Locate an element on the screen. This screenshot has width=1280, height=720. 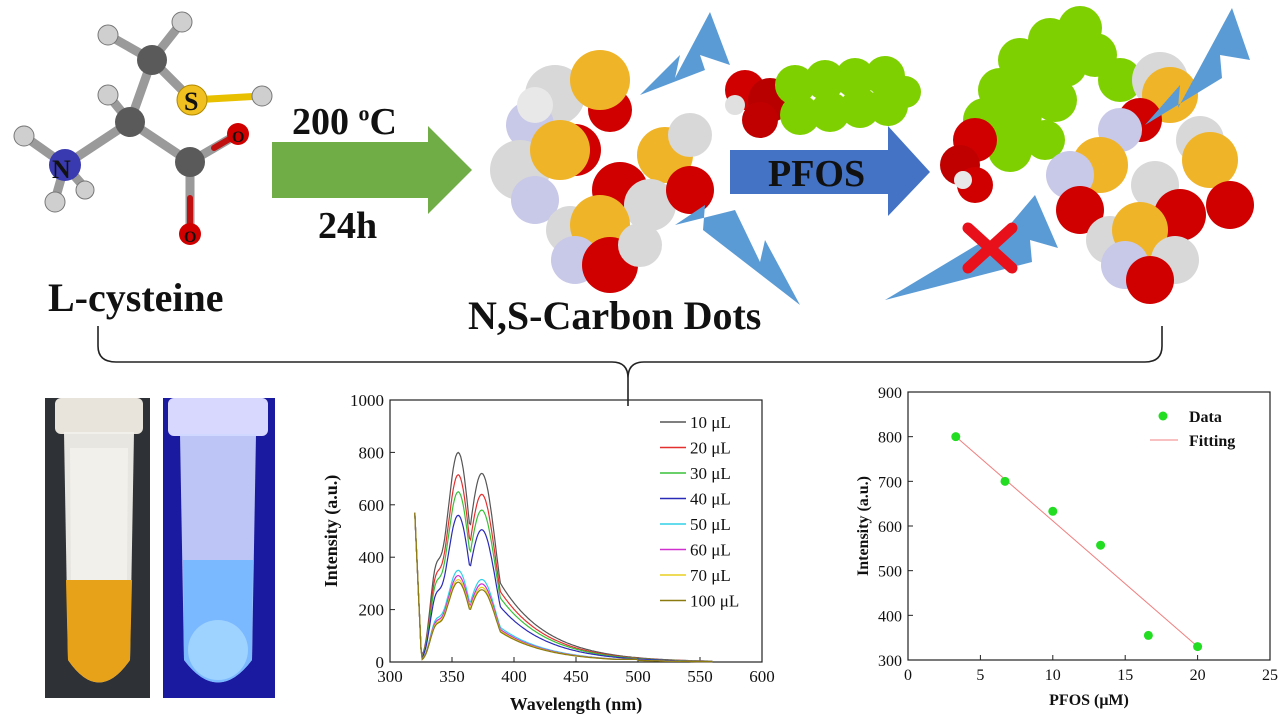
chart1-legend-label: 30 μL is located at coordinates (710, 473).